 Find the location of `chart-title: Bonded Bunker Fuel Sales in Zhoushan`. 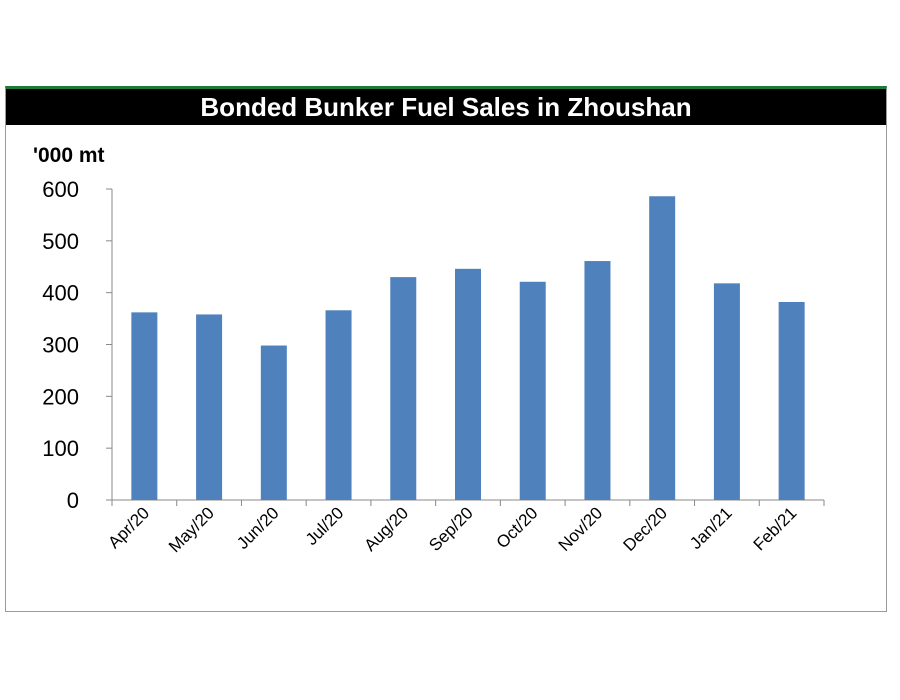

chart-title: Bonded Bunker Fuel Sales in Zhoushan is located at coordinates (446, 107).